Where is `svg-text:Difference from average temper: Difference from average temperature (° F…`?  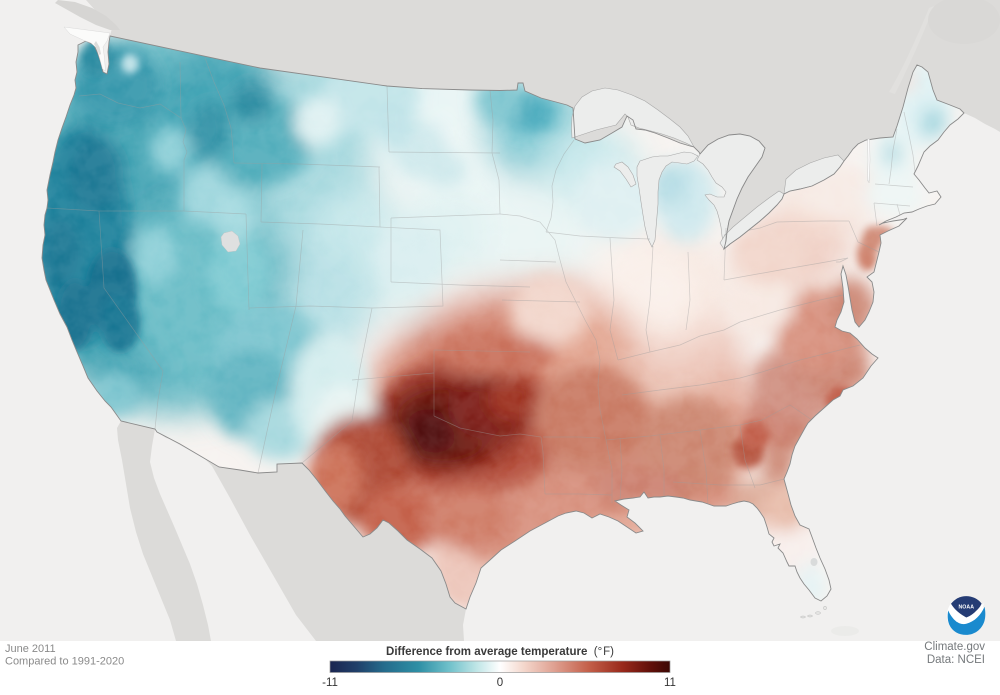
svg-text:Difference from average temper: Difference from average temperature (° F… is located at coordinates (500, 652).